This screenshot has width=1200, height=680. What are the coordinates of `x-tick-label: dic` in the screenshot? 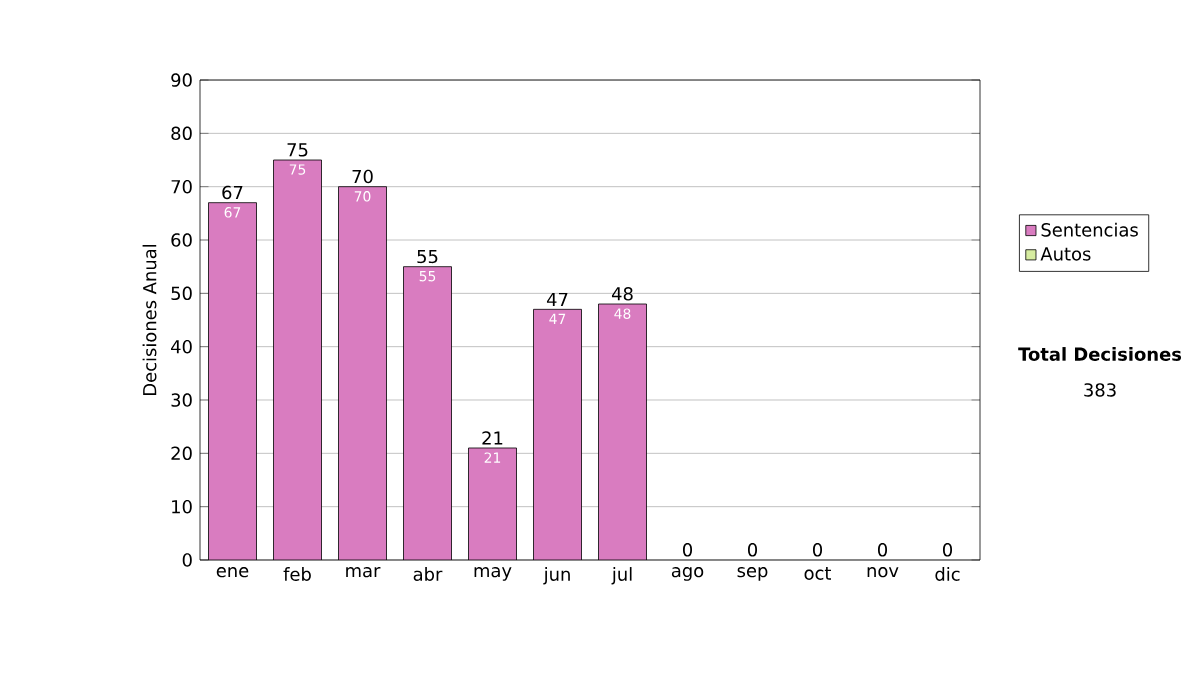 It's located at (947, 574).